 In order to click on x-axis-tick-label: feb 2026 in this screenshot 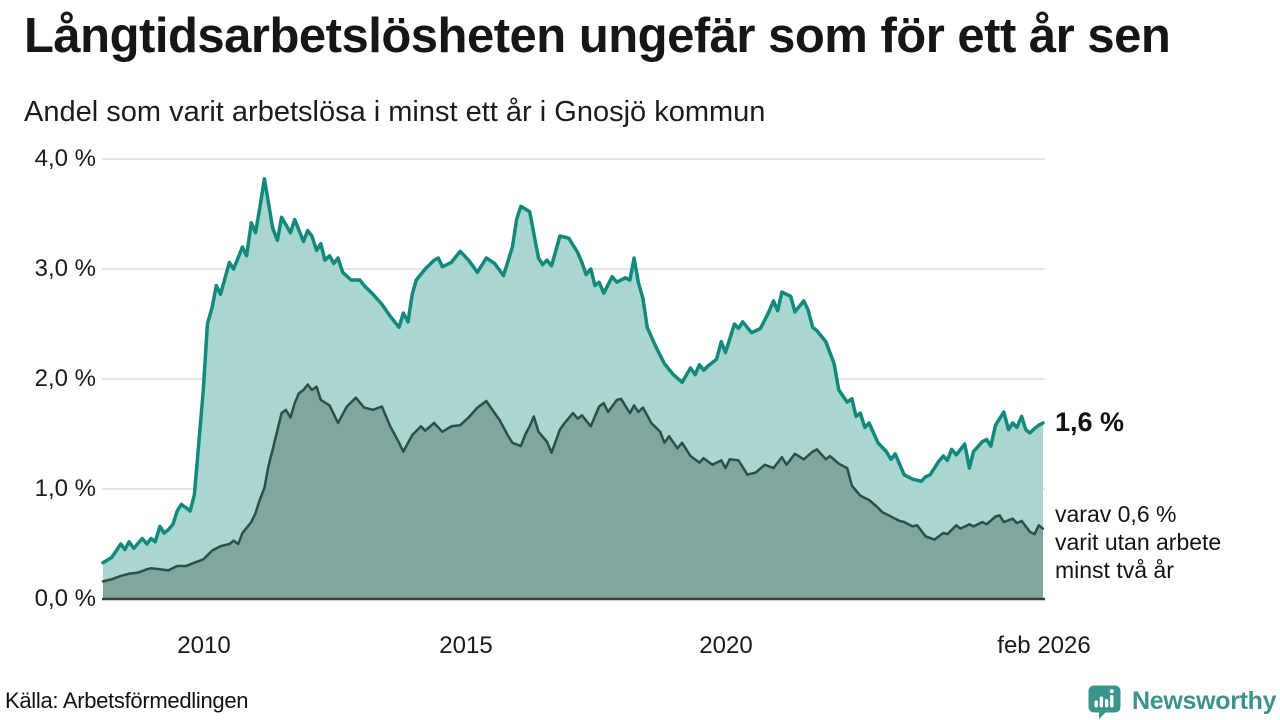, I will do `click(1044, 645)`.